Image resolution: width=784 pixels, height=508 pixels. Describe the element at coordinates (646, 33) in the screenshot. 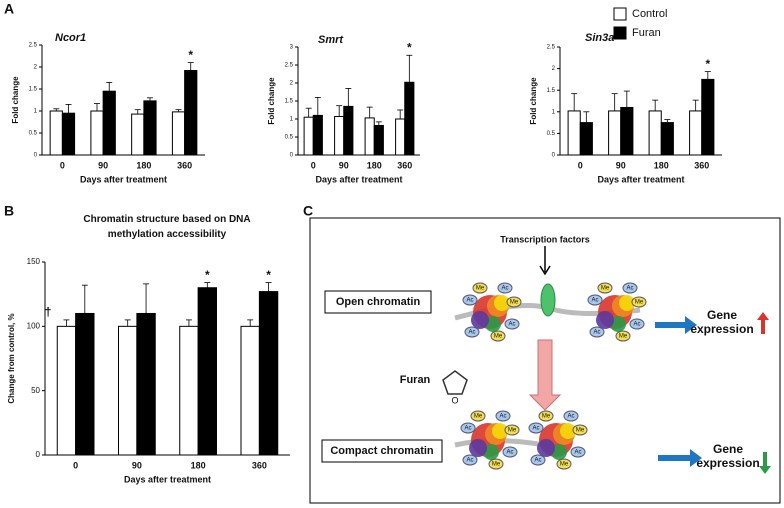

I see `legend-label: Furan` at that location.